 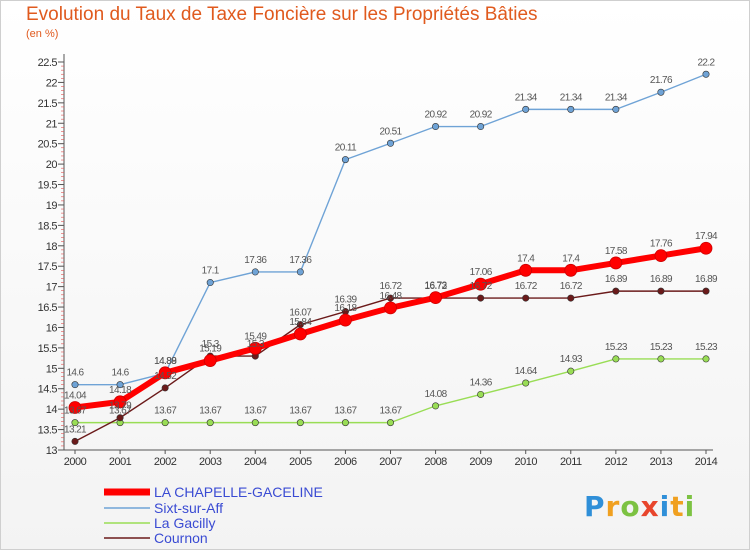 I want to click on legend-label-1: Sixt-sur-Aff, so click(x=188, y=508).